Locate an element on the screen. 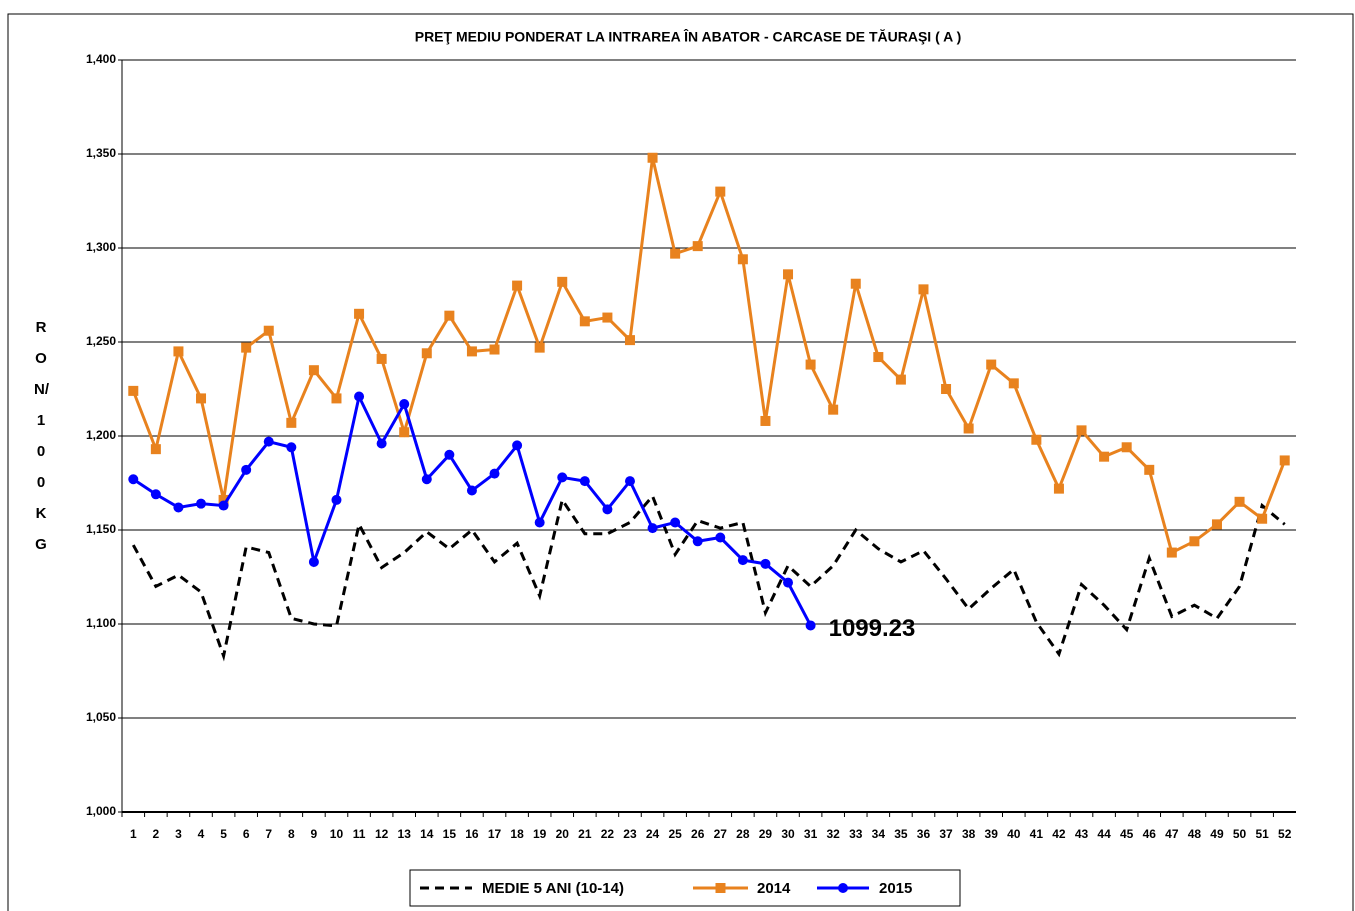 The image size is (1355, 911). x-tick-label: 29 is located at coordinates (766, 834).